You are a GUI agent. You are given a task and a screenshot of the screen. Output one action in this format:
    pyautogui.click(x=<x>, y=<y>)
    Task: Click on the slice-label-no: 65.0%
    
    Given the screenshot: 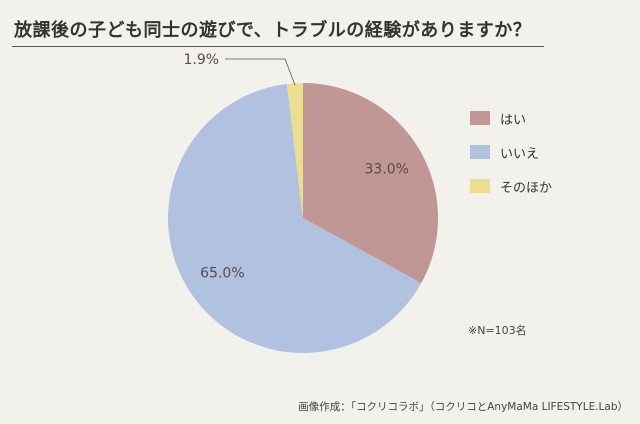 What is the action you would take?
    pyautogui.click(x=222, y=273)
    